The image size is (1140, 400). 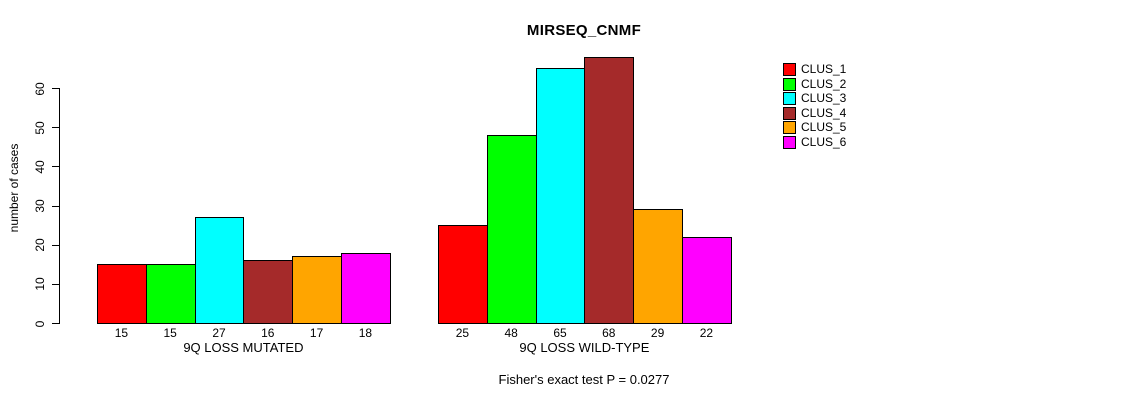 I want to click on legend-item: CLUS_5, so click(x=815, y=127).